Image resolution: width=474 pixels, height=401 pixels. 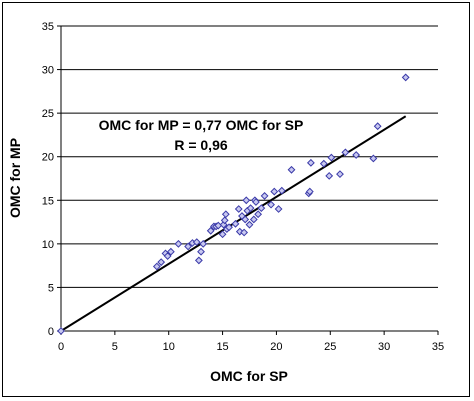 What do you see at coordinates (330, 347) in the screenshot?
I see `x-tick-label-5: 25` at bounding box center [330, 347].